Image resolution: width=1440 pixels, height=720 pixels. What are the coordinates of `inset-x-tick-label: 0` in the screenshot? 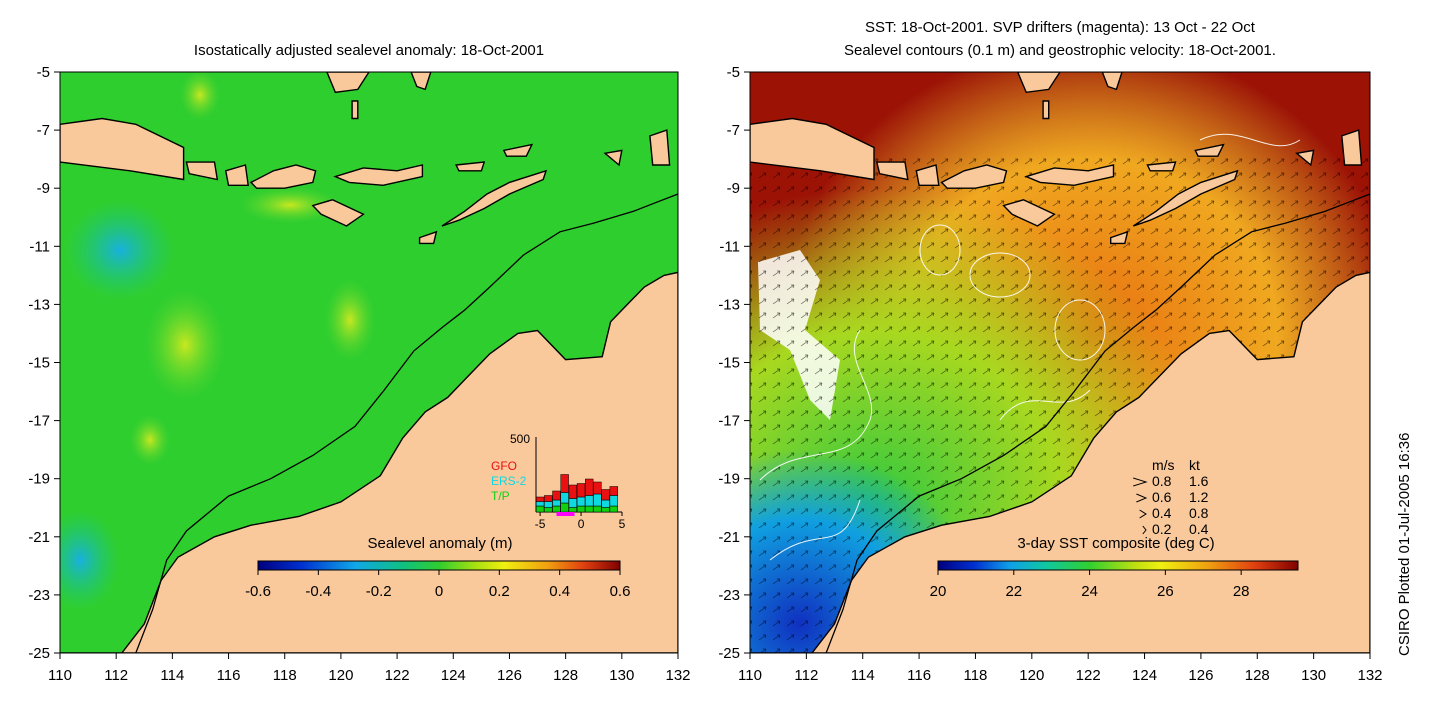 It's located at (581, 524).